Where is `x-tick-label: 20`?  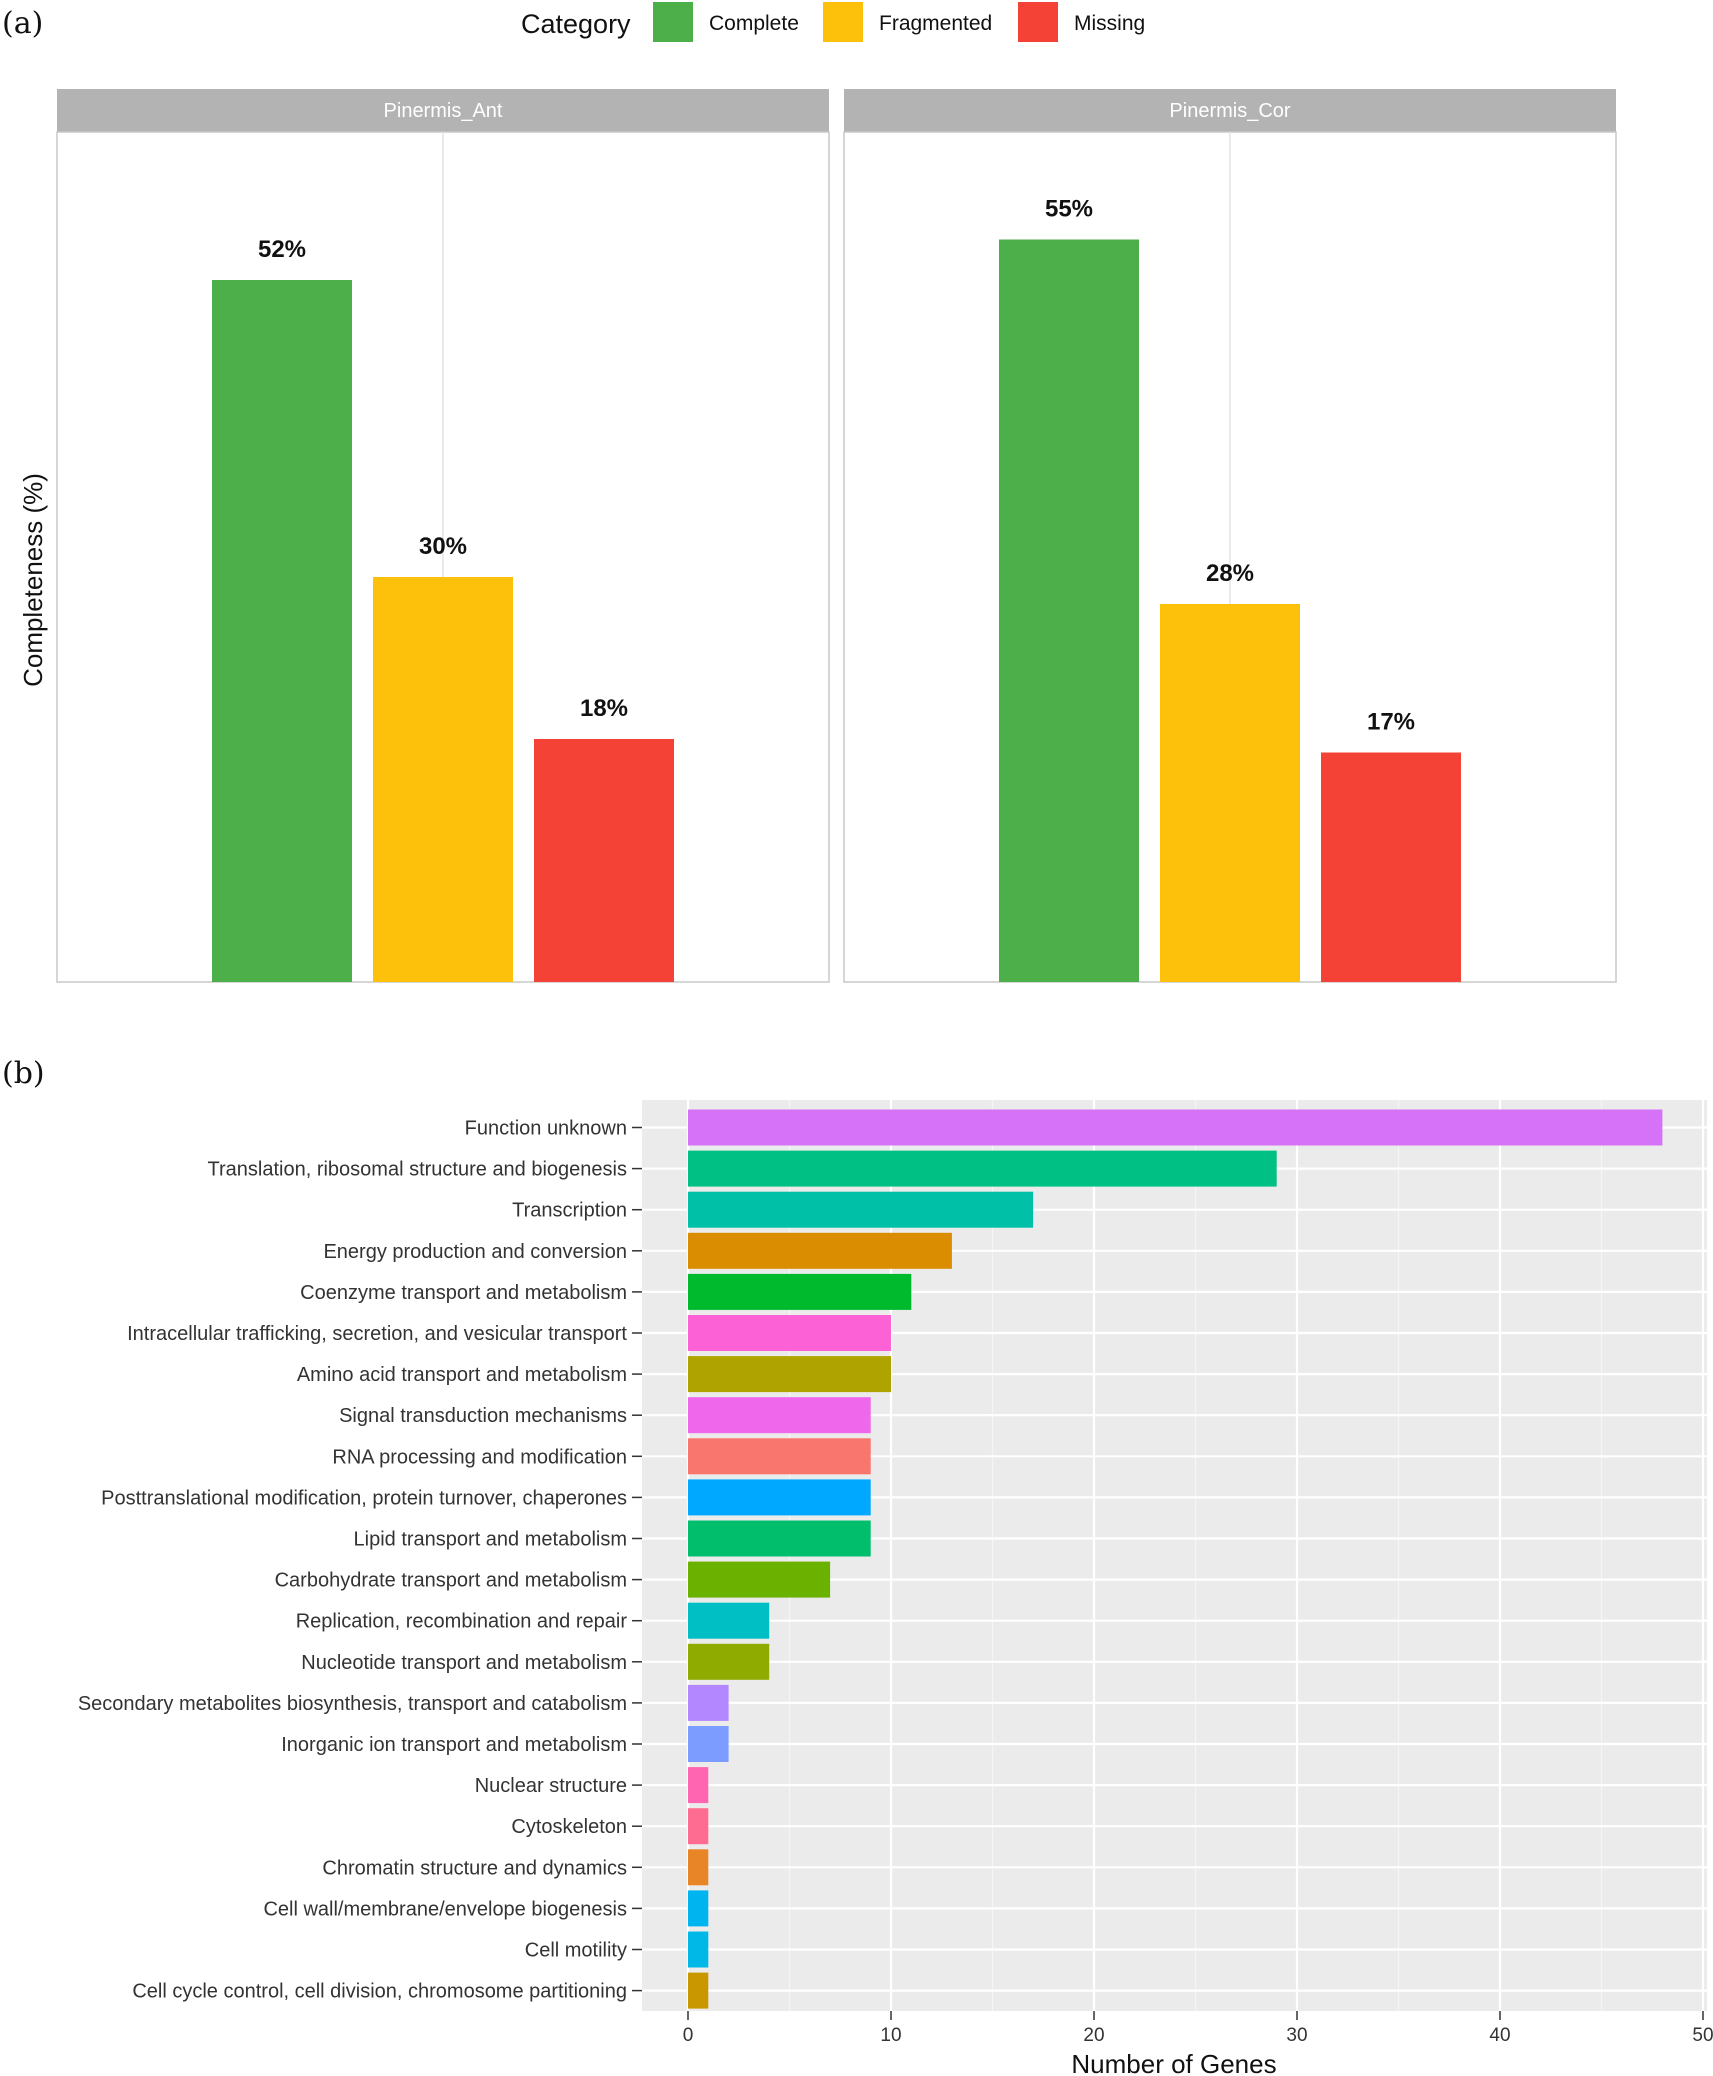 x-tick-label: 20 is located at coordinates (1093, 2035).